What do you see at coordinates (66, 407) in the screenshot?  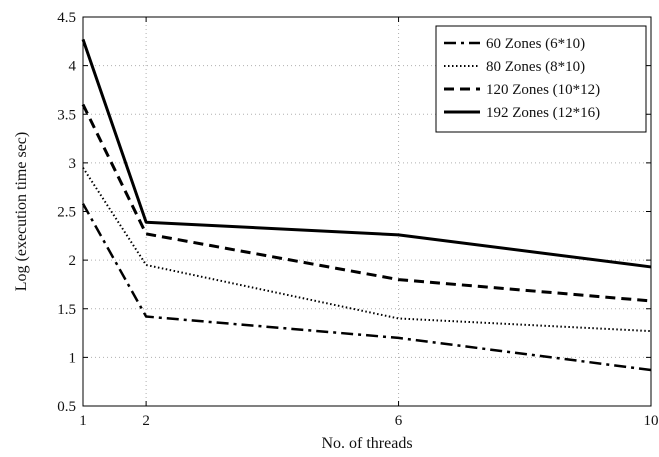 I see `y-tick-label: 0.5` at bounding box center [66, 407].